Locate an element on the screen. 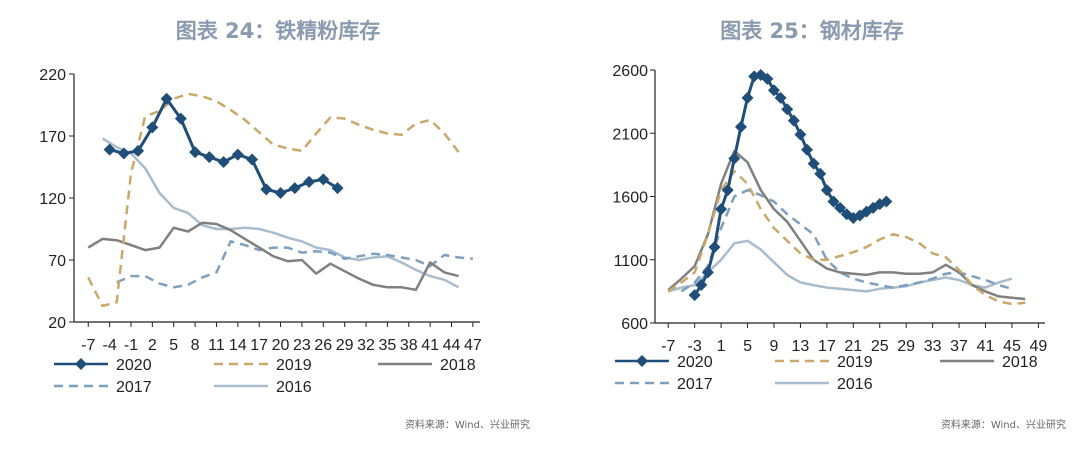  legend-marker is located at coordinates (642, 361).